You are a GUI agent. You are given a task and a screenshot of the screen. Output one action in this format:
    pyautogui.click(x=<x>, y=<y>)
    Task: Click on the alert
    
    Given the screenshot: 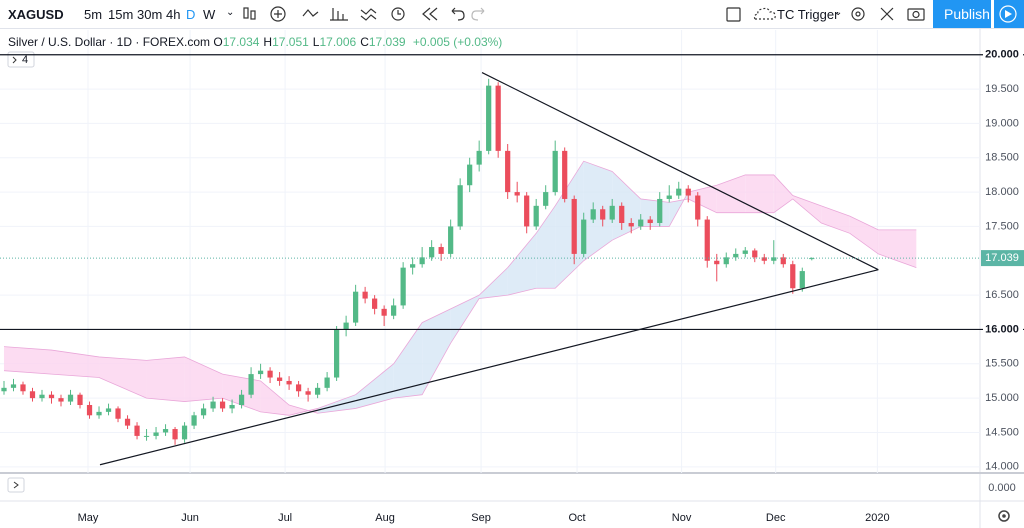 What is the action you would take?
    pyautogui.click(x=398, y=14)
    